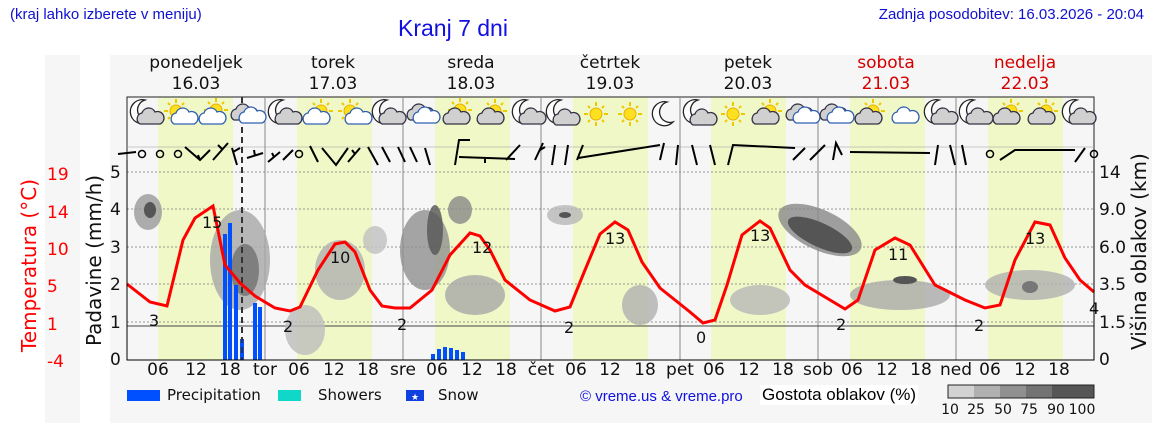 Image resolution: width=1152 pixels, height=443 pixels. What do you see at coordinates (58, 175) in the screenshot?
I see `svg-text: 19` at bounding box center [58, 175].